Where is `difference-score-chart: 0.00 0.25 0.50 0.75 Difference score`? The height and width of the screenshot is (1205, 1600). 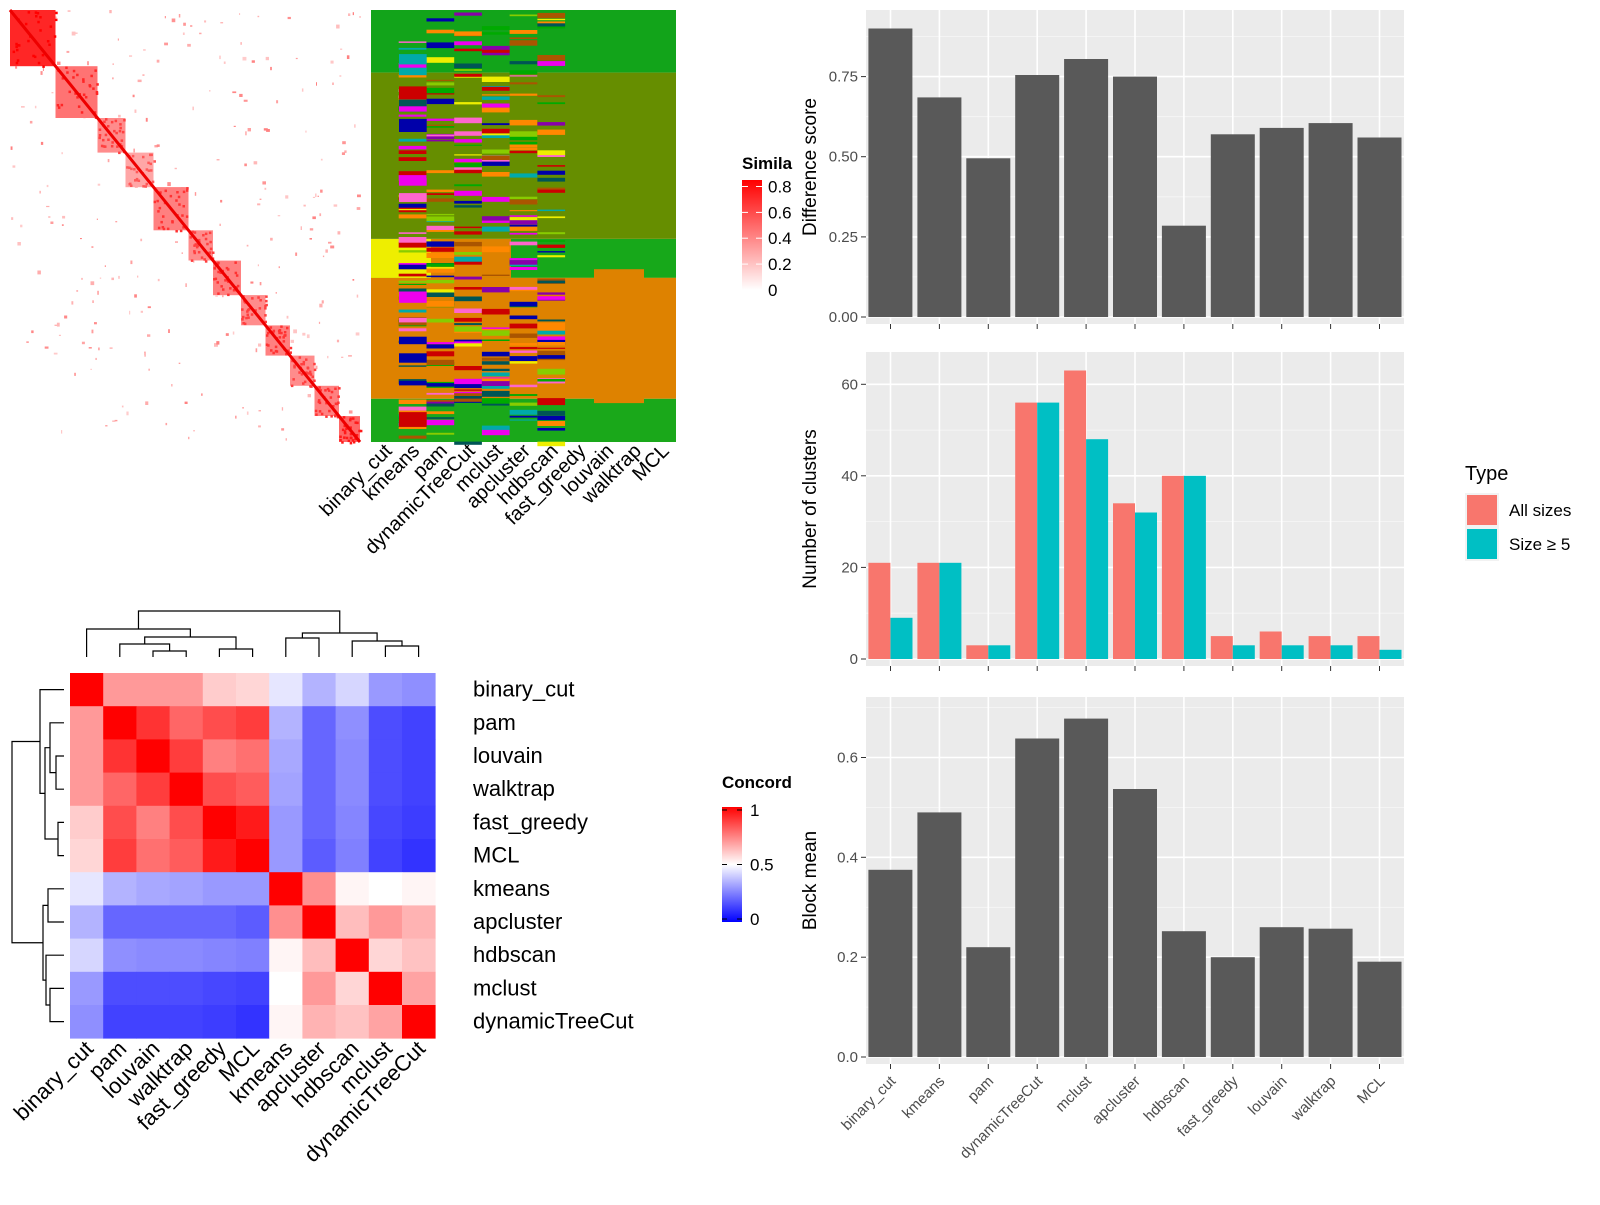 difference-score-chart: 0.00 0.25 0.50 0.75 Difference score is located at coordinates (1102, 169).